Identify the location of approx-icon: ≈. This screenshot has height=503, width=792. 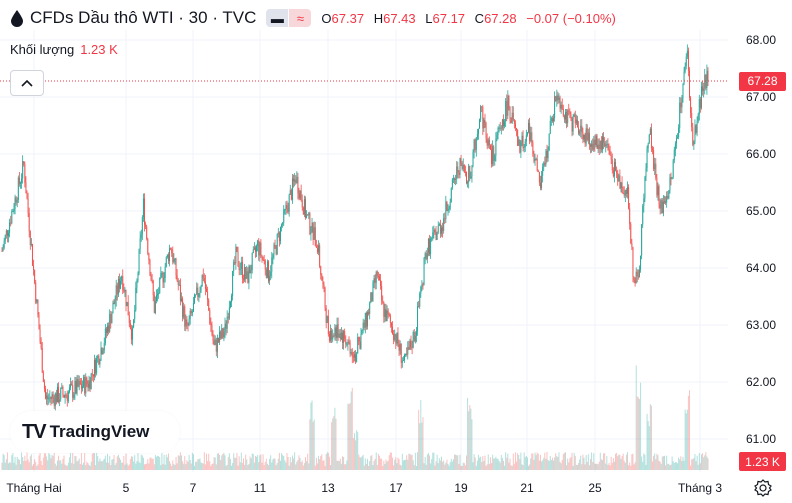
(300, 18).